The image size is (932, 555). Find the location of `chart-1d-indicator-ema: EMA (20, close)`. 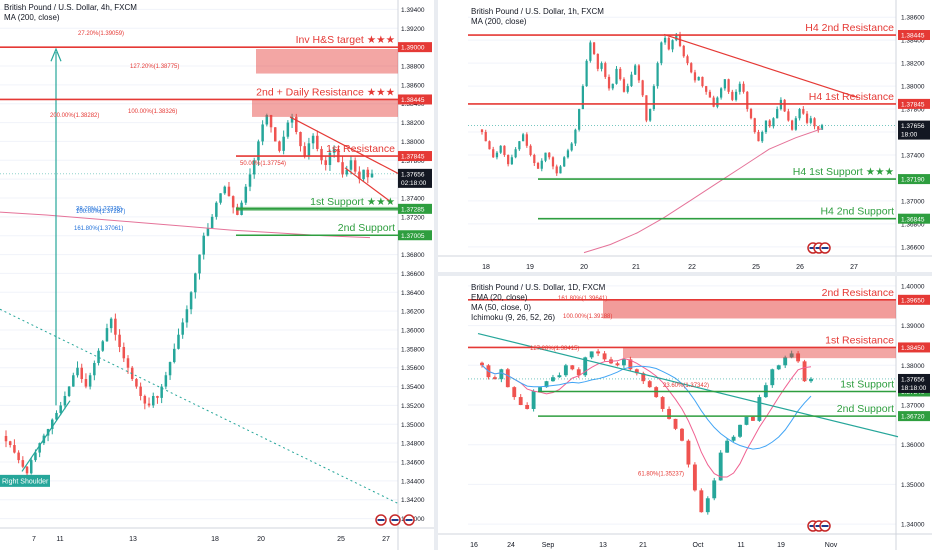

chart-1d-indicator-ema: EMA (20, close) is located at coordinates (499, 297).